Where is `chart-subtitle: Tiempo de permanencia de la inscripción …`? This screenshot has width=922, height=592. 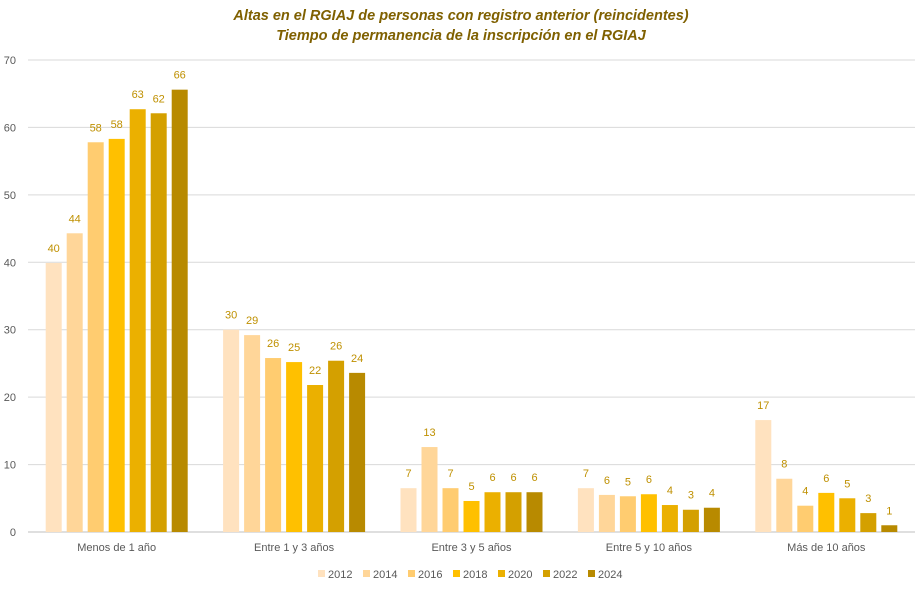 chart-subtitle: Tiempo de permanencia de la inscripción … is located at coordinates (461, 36).